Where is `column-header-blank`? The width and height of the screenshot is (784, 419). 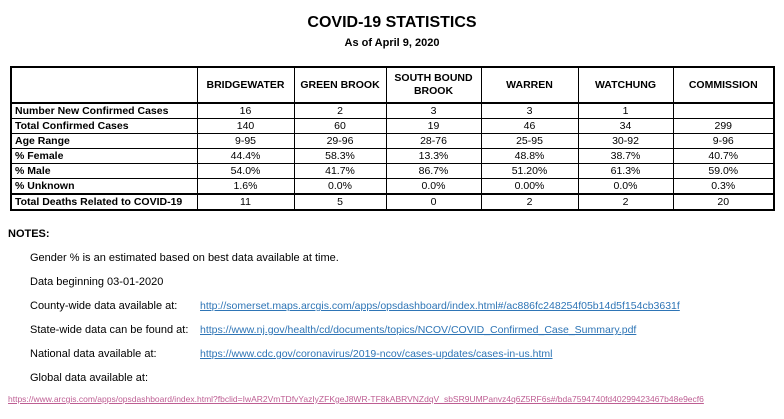
column-header-blank is located at coordinates (104, 85).